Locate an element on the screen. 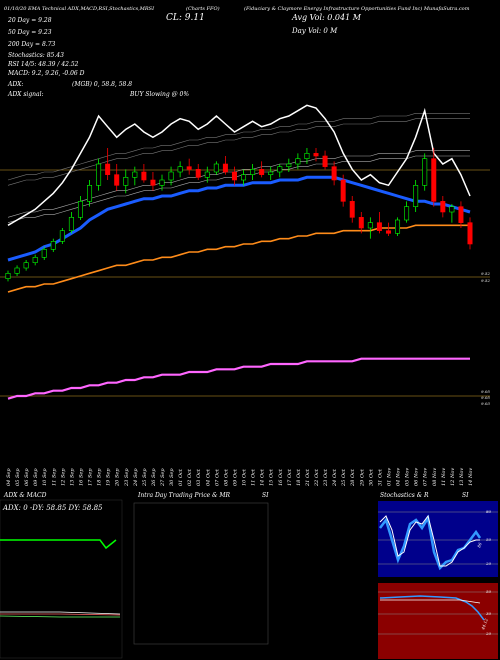 The height and width of the screenshot is (660, 500). x-tick-label: 22 Oct is located at coordinates (317, 477).